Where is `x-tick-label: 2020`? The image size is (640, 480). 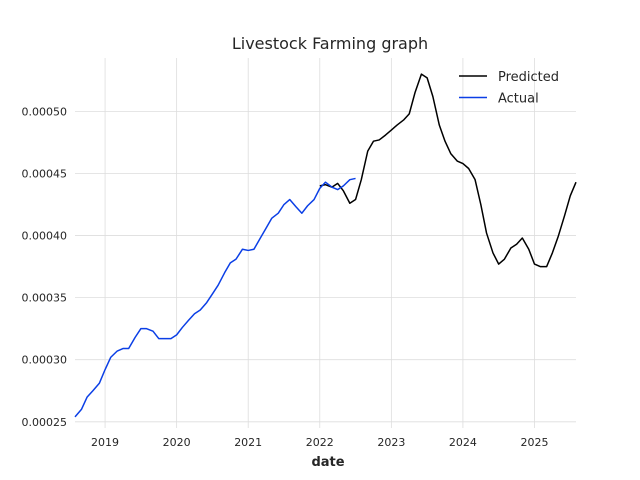 x-tick-label: 2020 is located at coordinates (177, 442).